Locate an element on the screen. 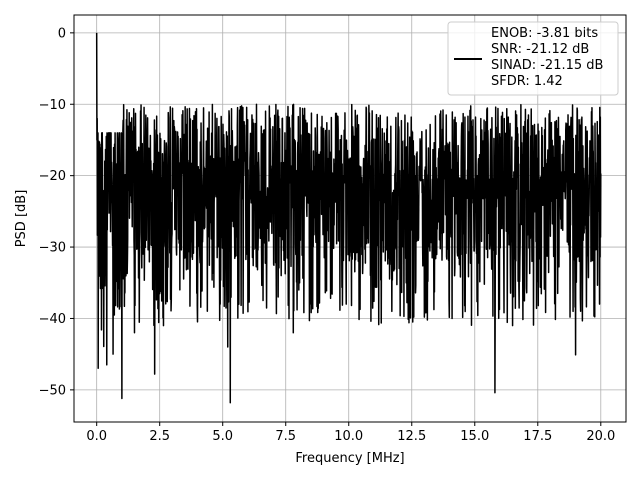 This screenshot has height=480, width=640. x-tick-label: 12.5 is located at coordinates (411, 436).